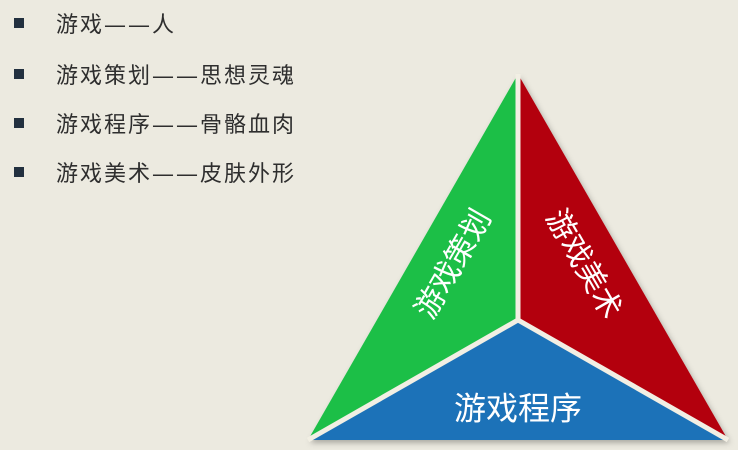  I want to click on bullet-item-art: 游戏美术——皮肤外形, so click(155, 171).